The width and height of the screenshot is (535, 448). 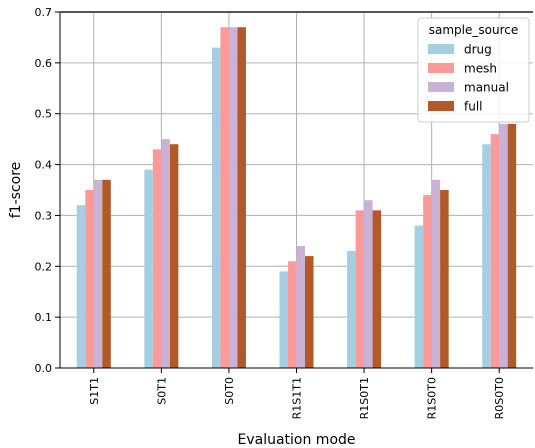 I want to click on x-axis-label: Evaluation mode, so click(x=296, y=440).